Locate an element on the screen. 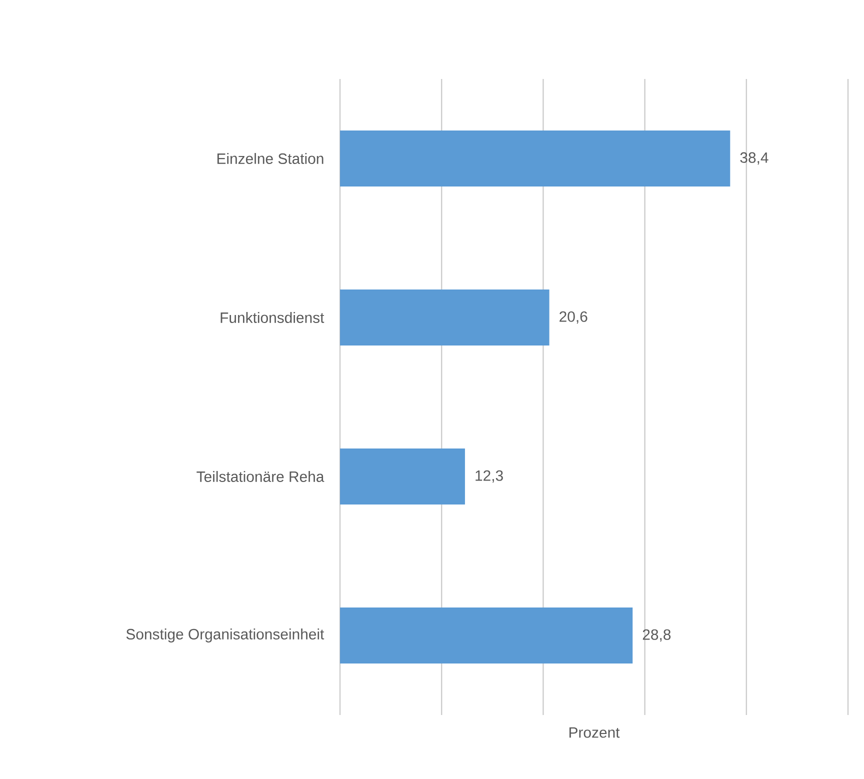 This screenshot has width=864, height=779. data-label: 38,4 is located at coordinates (754, 158).